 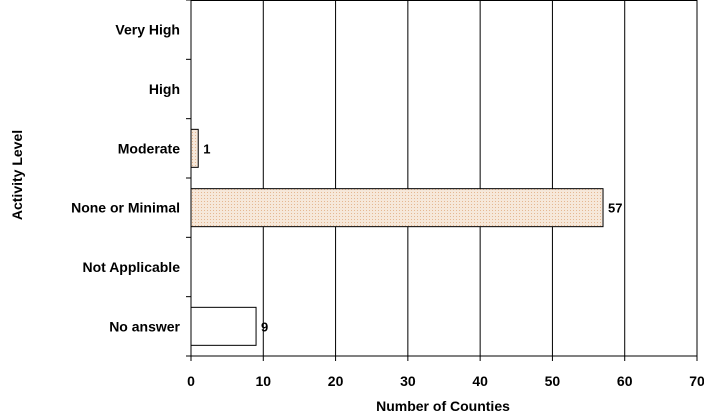 I want to click on y-axis-title: Activity Level, so click(x=17, y=175).